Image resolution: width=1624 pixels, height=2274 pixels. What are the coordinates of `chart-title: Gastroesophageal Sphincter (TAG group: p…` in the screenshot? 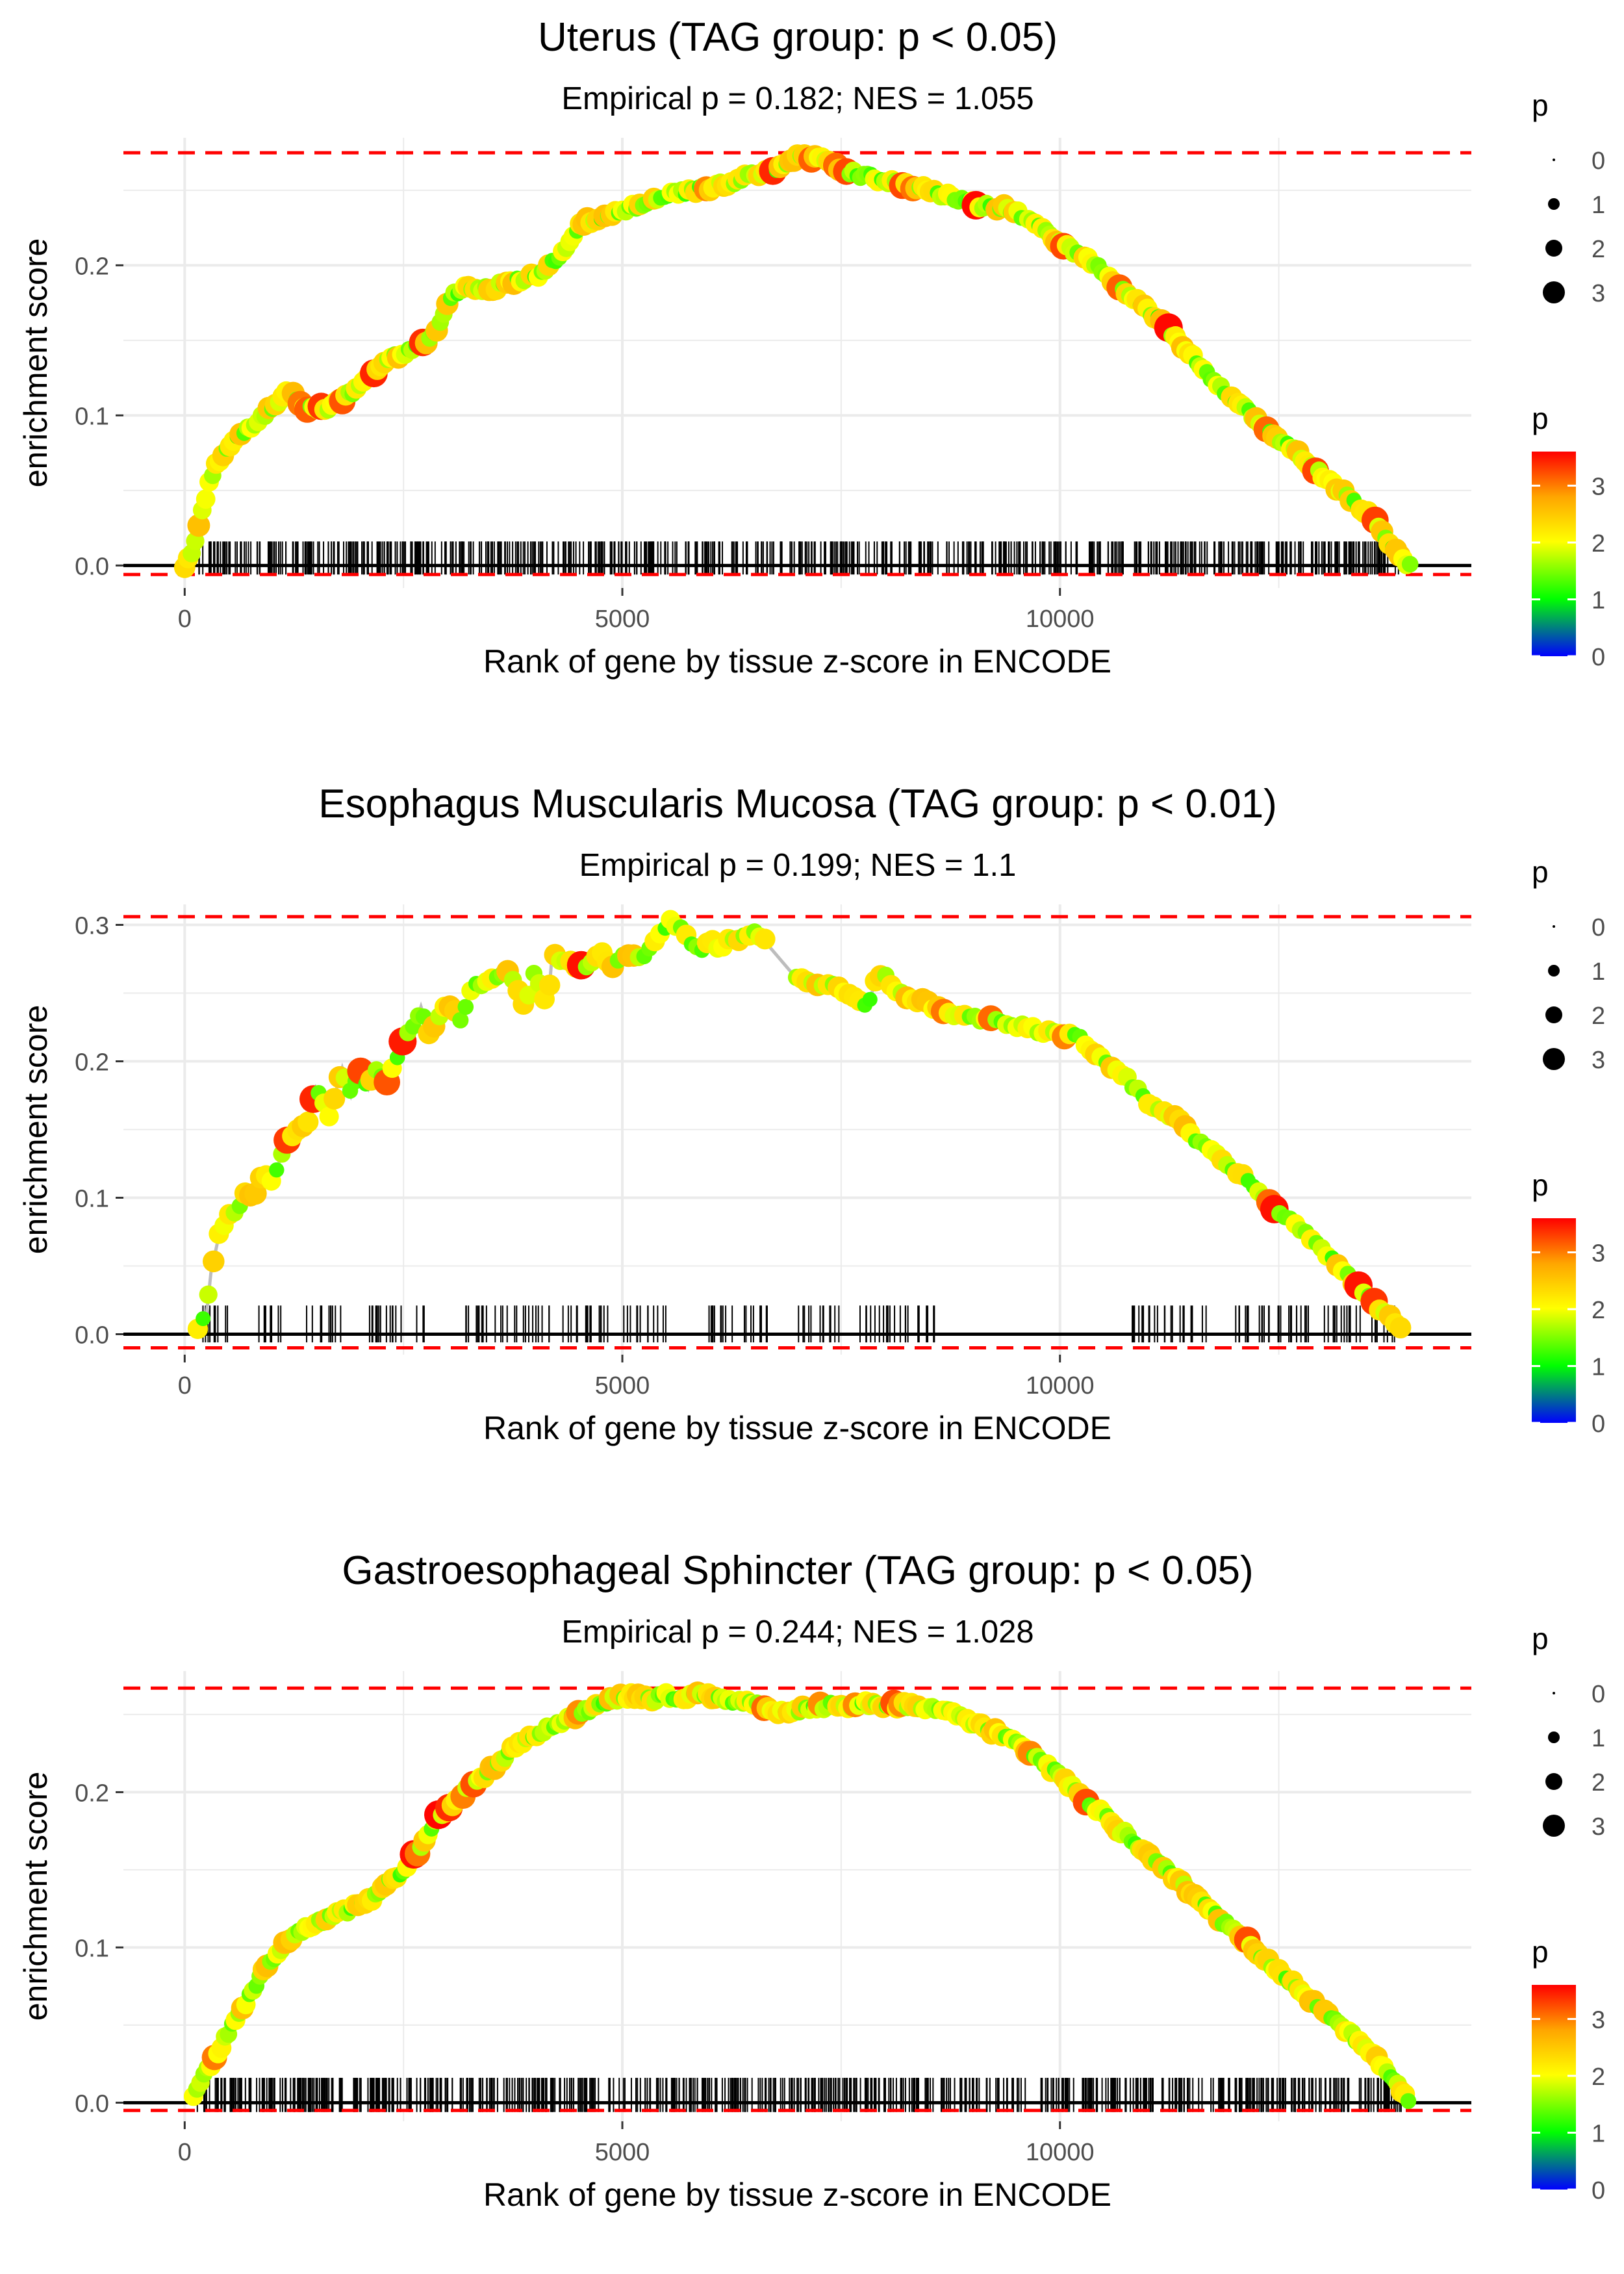 It's located at (797, 1570).